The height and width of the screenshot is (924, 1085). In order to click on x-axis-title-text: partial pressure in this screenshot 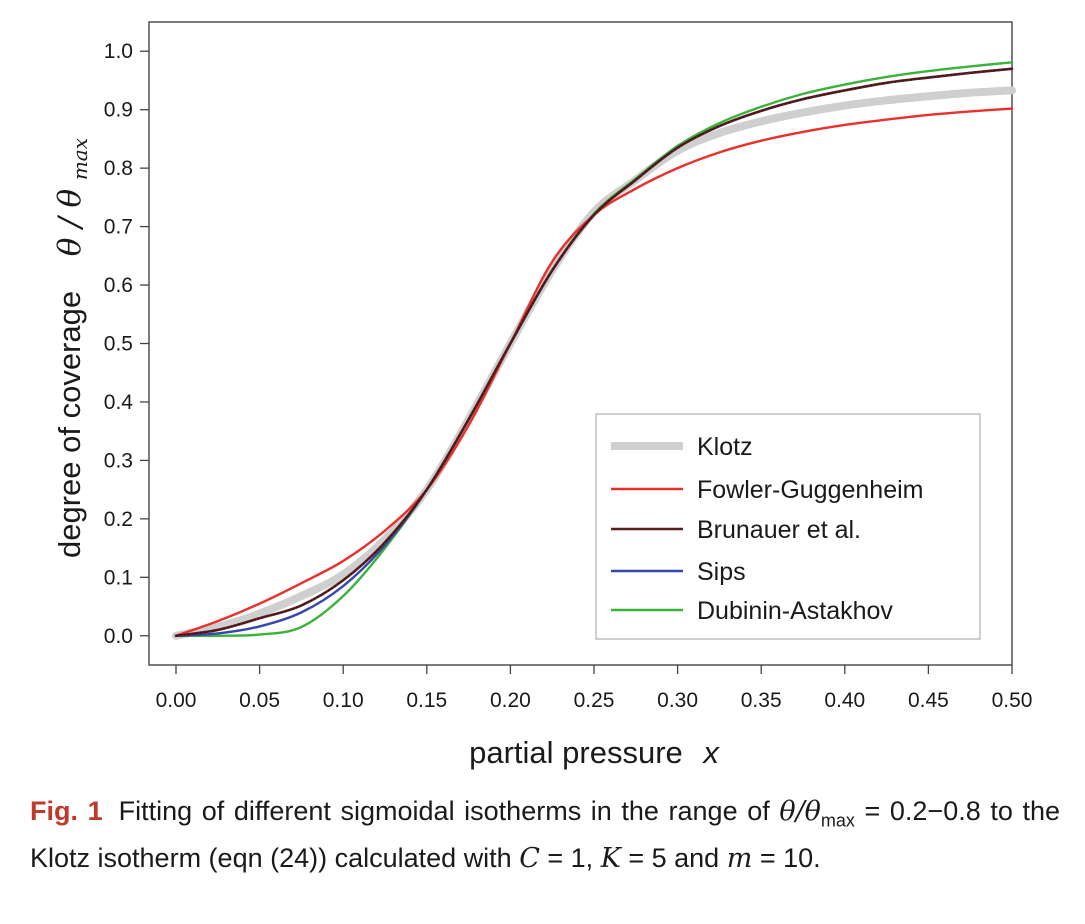, I will do `click(576, 752)`.